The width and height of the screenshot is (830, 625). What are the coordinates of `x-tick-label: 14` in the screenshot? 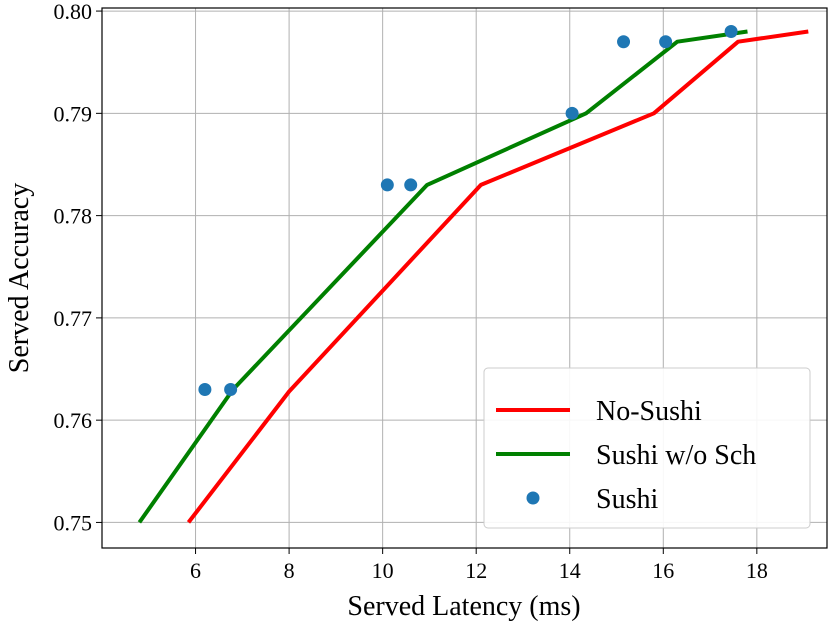 It's located at (570, 570).